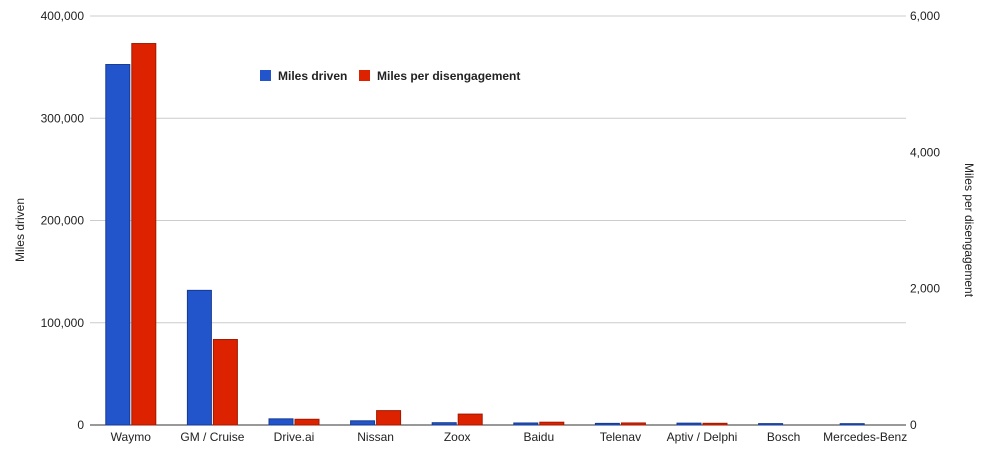 The width and height of the screenshot is (988, 456). What do you see at coordinates (925, 16) in the screenshot?
I see `right-tick-label: 6,000` at bounding box center [925, 16].